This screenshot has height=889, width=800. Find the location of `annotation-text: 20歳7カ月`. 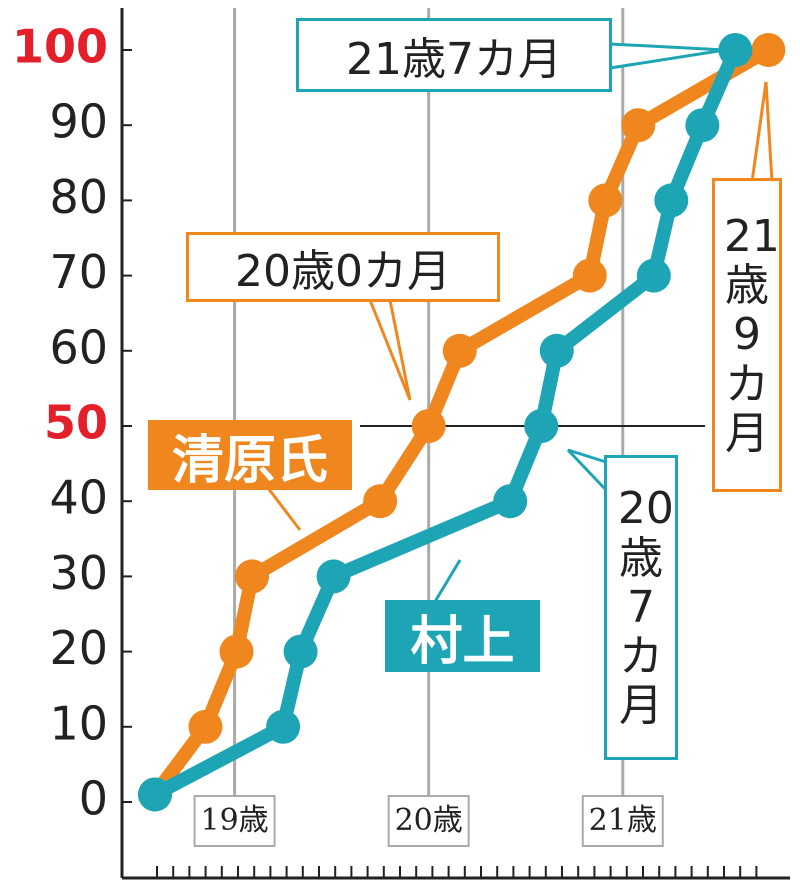

annotation-text: 20歳7カ月 is located at coordinates (645, 607).